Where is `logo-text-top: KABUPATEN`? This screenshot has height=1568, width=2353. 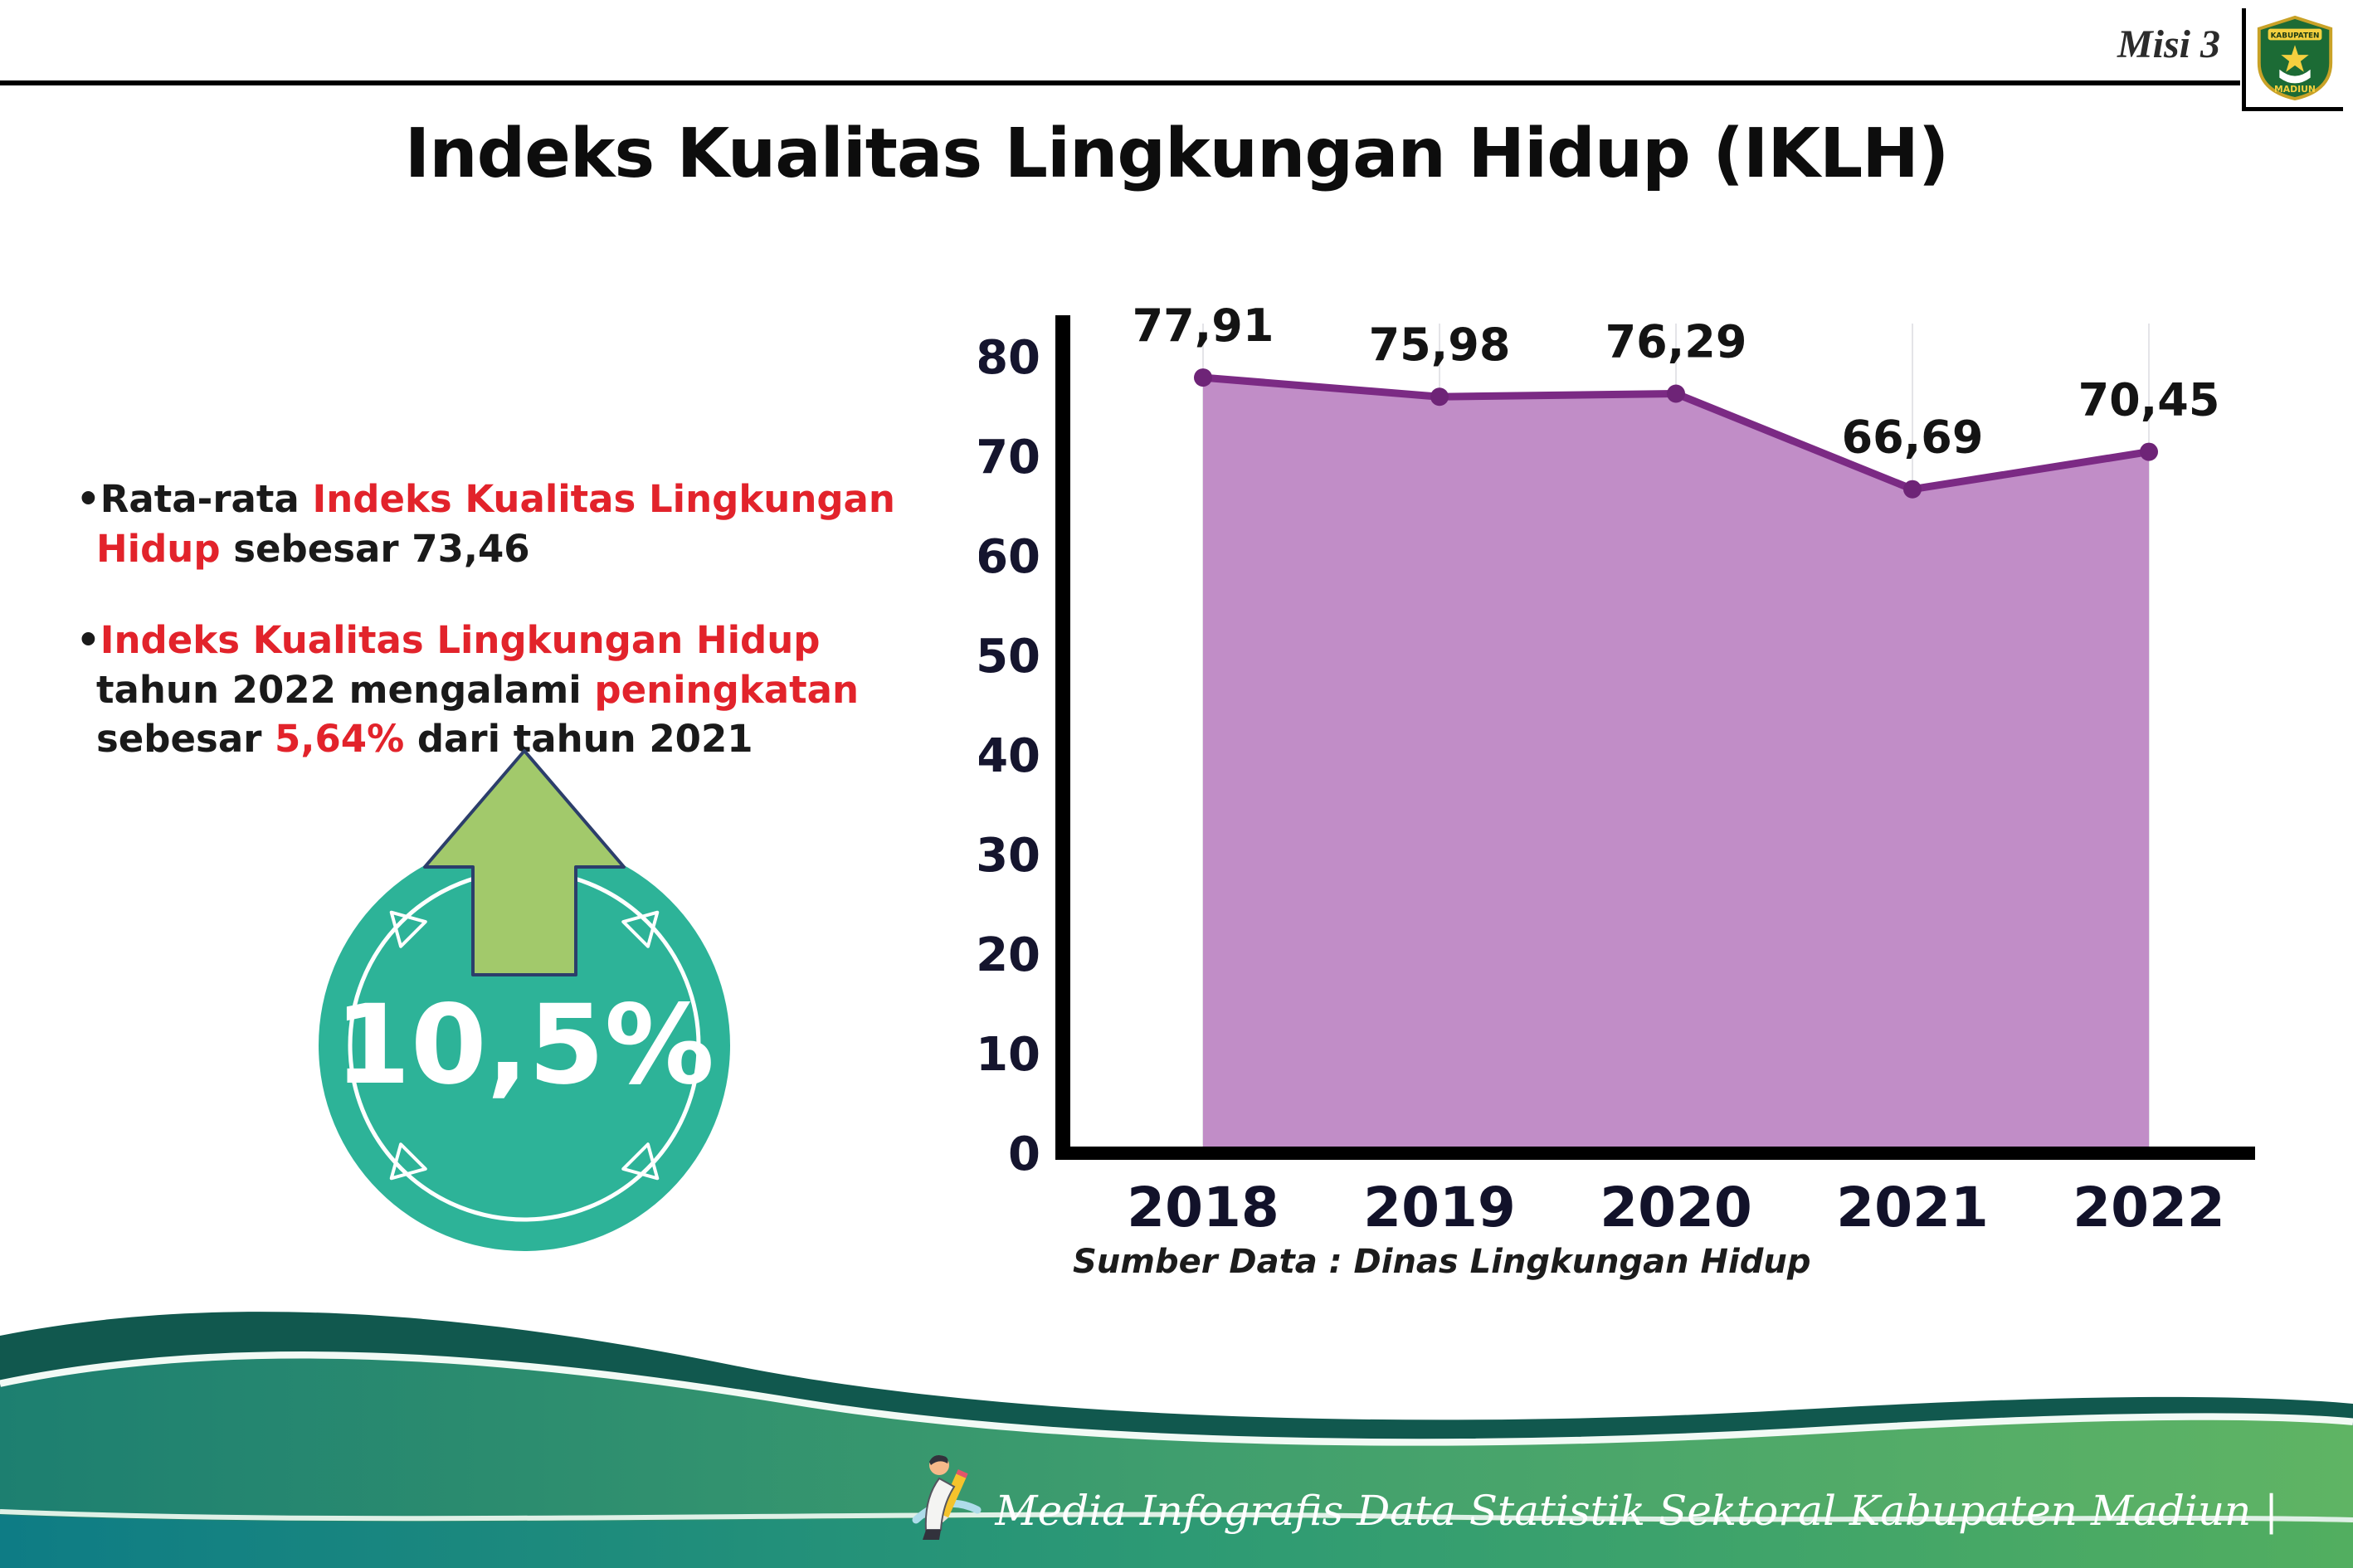
logo-text-top: KABUPATEN is located at coordinates (2294, 36).